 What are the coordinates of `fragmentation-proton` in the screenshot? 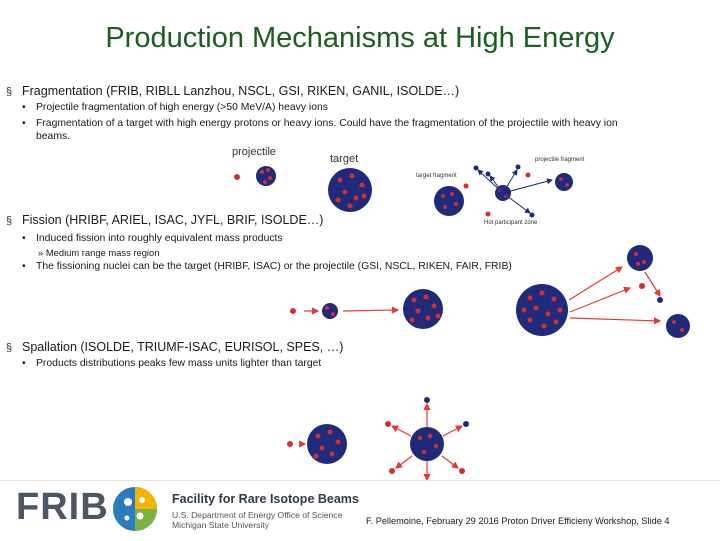 It's located at (237, 177).